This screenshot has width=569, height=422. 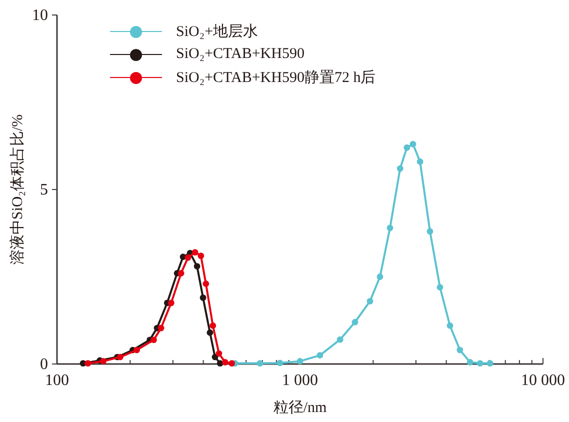 What do you see at coordinates (44, 364) in the screenshot?
I see `y-tick-label: 0` at bounding box center [44, 364].